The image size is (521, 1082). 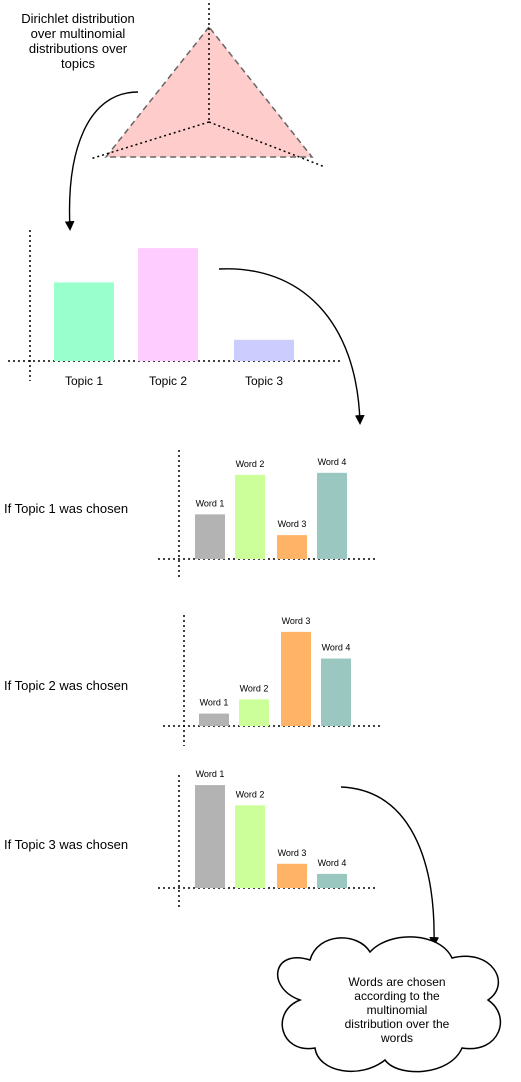 What do you see at coordinates (168, 381) in the screenshot?
I see `bar-label: Topic 2` at bounding box center [168, 381].